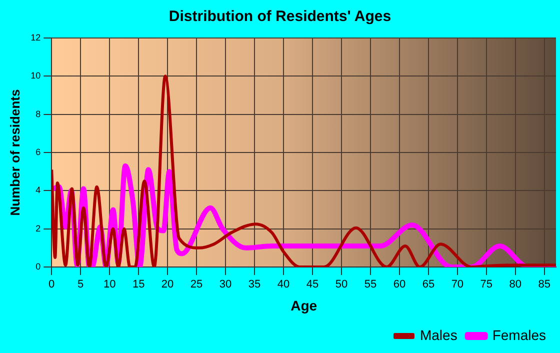 This screenshot has width=560, height=353. What do you see at coordinates (399, 284) in the screenshot?
I see `x-tick-label: 60` at bounding box center [399, 284].